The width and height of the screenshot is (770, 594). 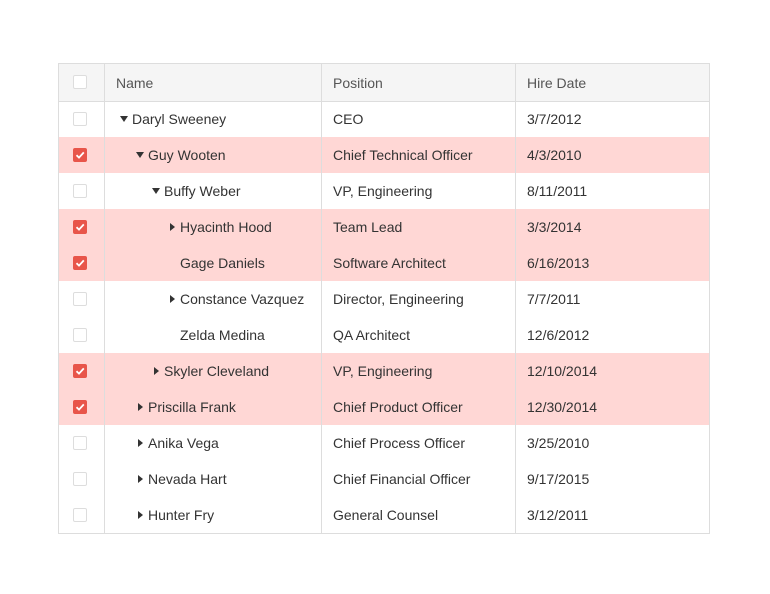 I want to click on cell-text: Anika Vega, so click(x=183, y=443).